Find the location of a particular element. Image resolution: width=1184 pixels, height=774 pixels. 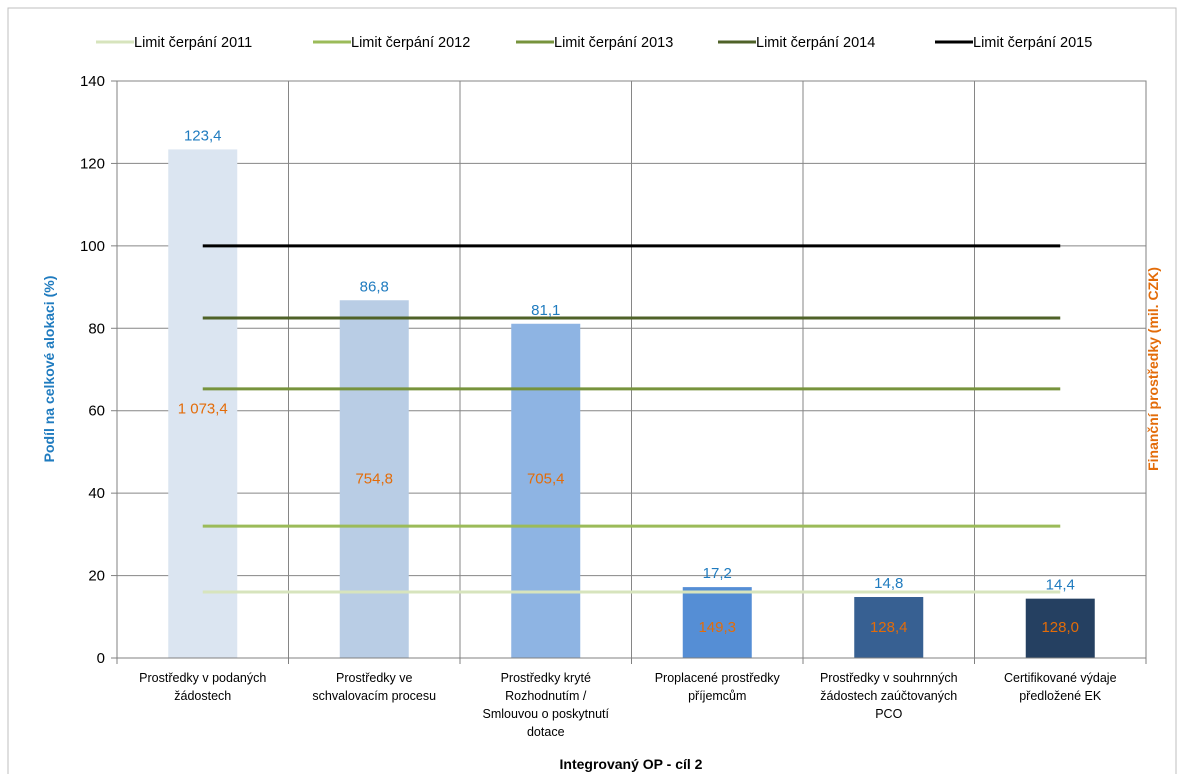

secondary-value-label: 1 073,4 is located at coordinates (203, 409).